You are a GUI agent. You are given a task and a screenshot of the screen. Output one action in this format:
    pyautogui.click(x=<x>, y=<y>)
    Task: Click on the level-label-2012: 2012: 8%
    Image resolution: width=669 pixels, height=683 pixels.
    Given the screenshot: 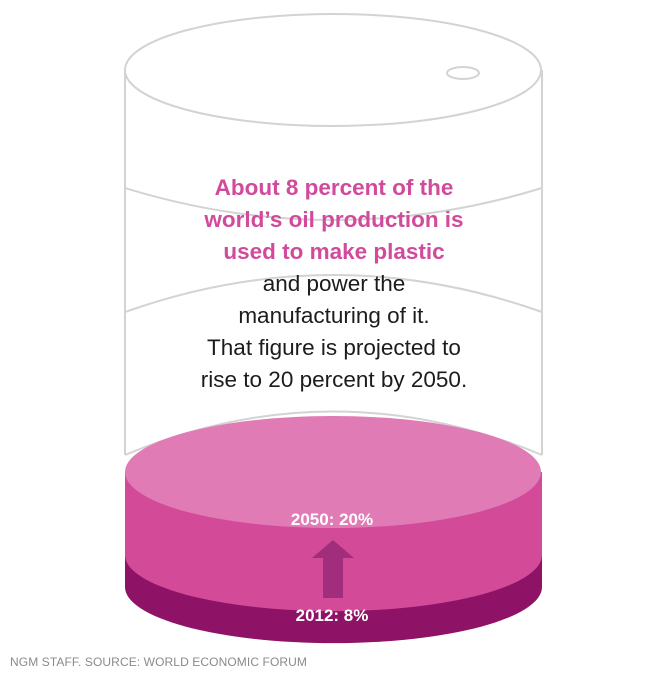 What is the action you would take?
    pyautogui.click(x=332, y=615)
    